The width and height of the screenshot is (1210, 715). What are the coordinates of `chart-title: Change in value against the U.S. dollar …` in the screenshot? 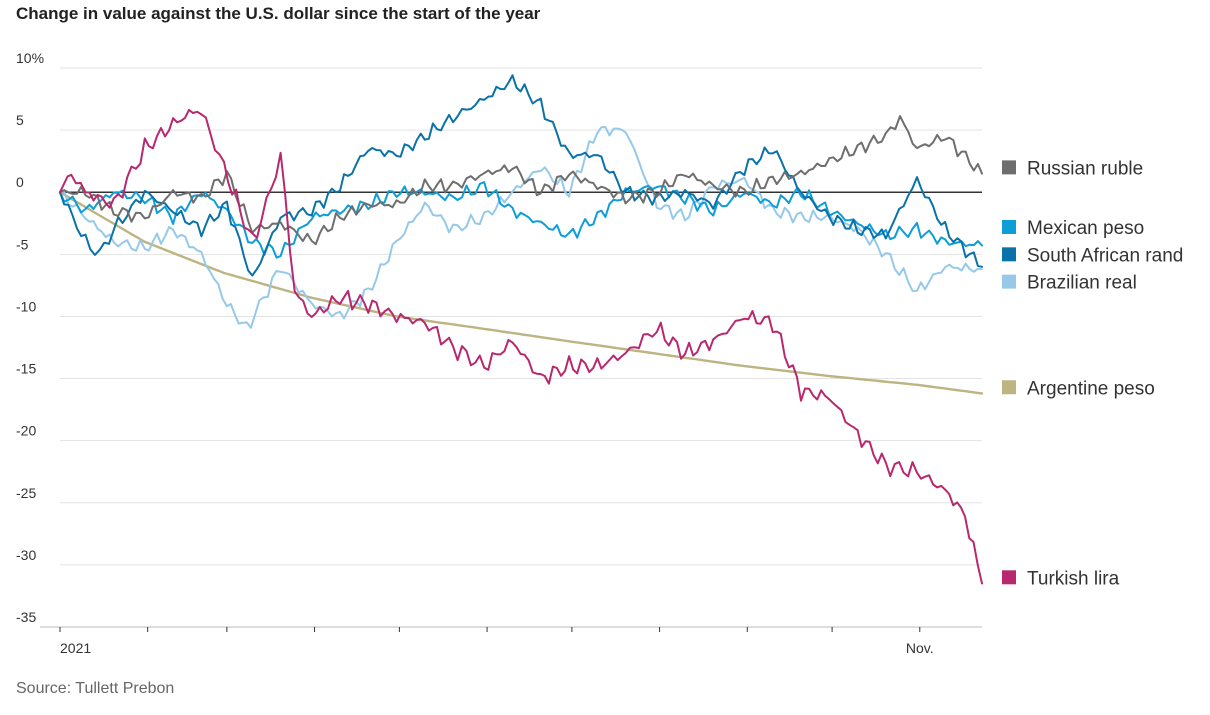 It's located at (278, 13).